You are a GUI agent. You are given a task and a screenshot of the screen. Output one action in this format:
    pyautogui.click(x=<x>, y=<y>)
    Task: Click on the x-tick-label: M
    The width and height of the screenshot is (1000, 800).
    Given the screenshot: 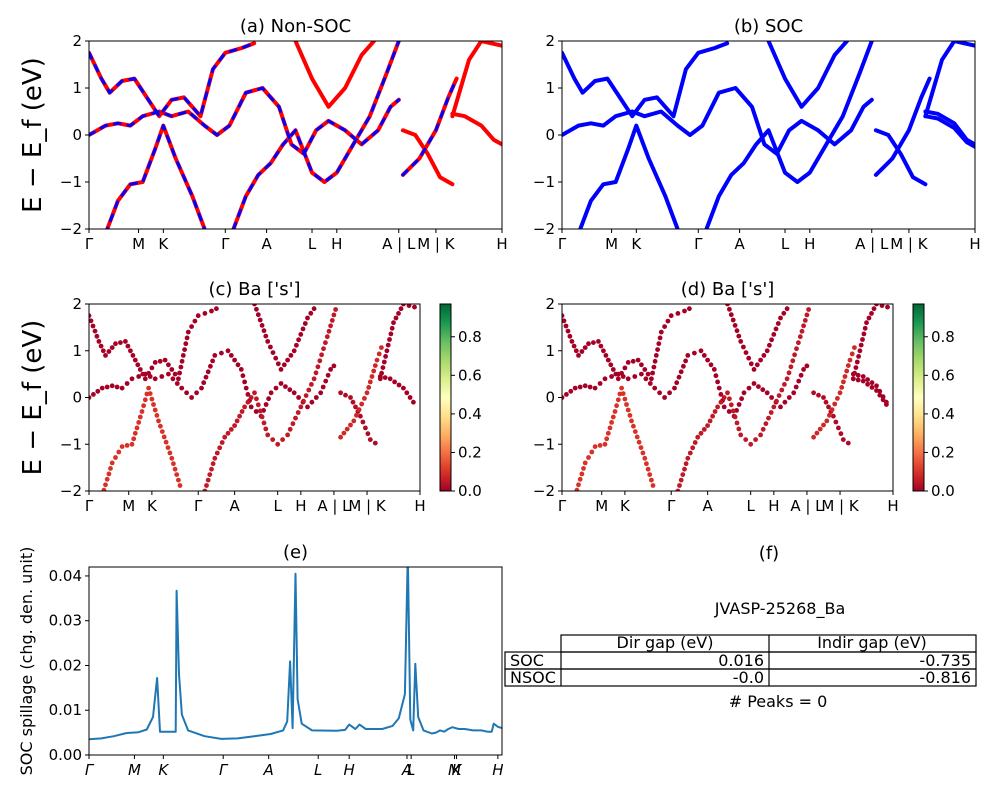 What is the action you would take?
    pyautogui.click(x=601, y=506)
    